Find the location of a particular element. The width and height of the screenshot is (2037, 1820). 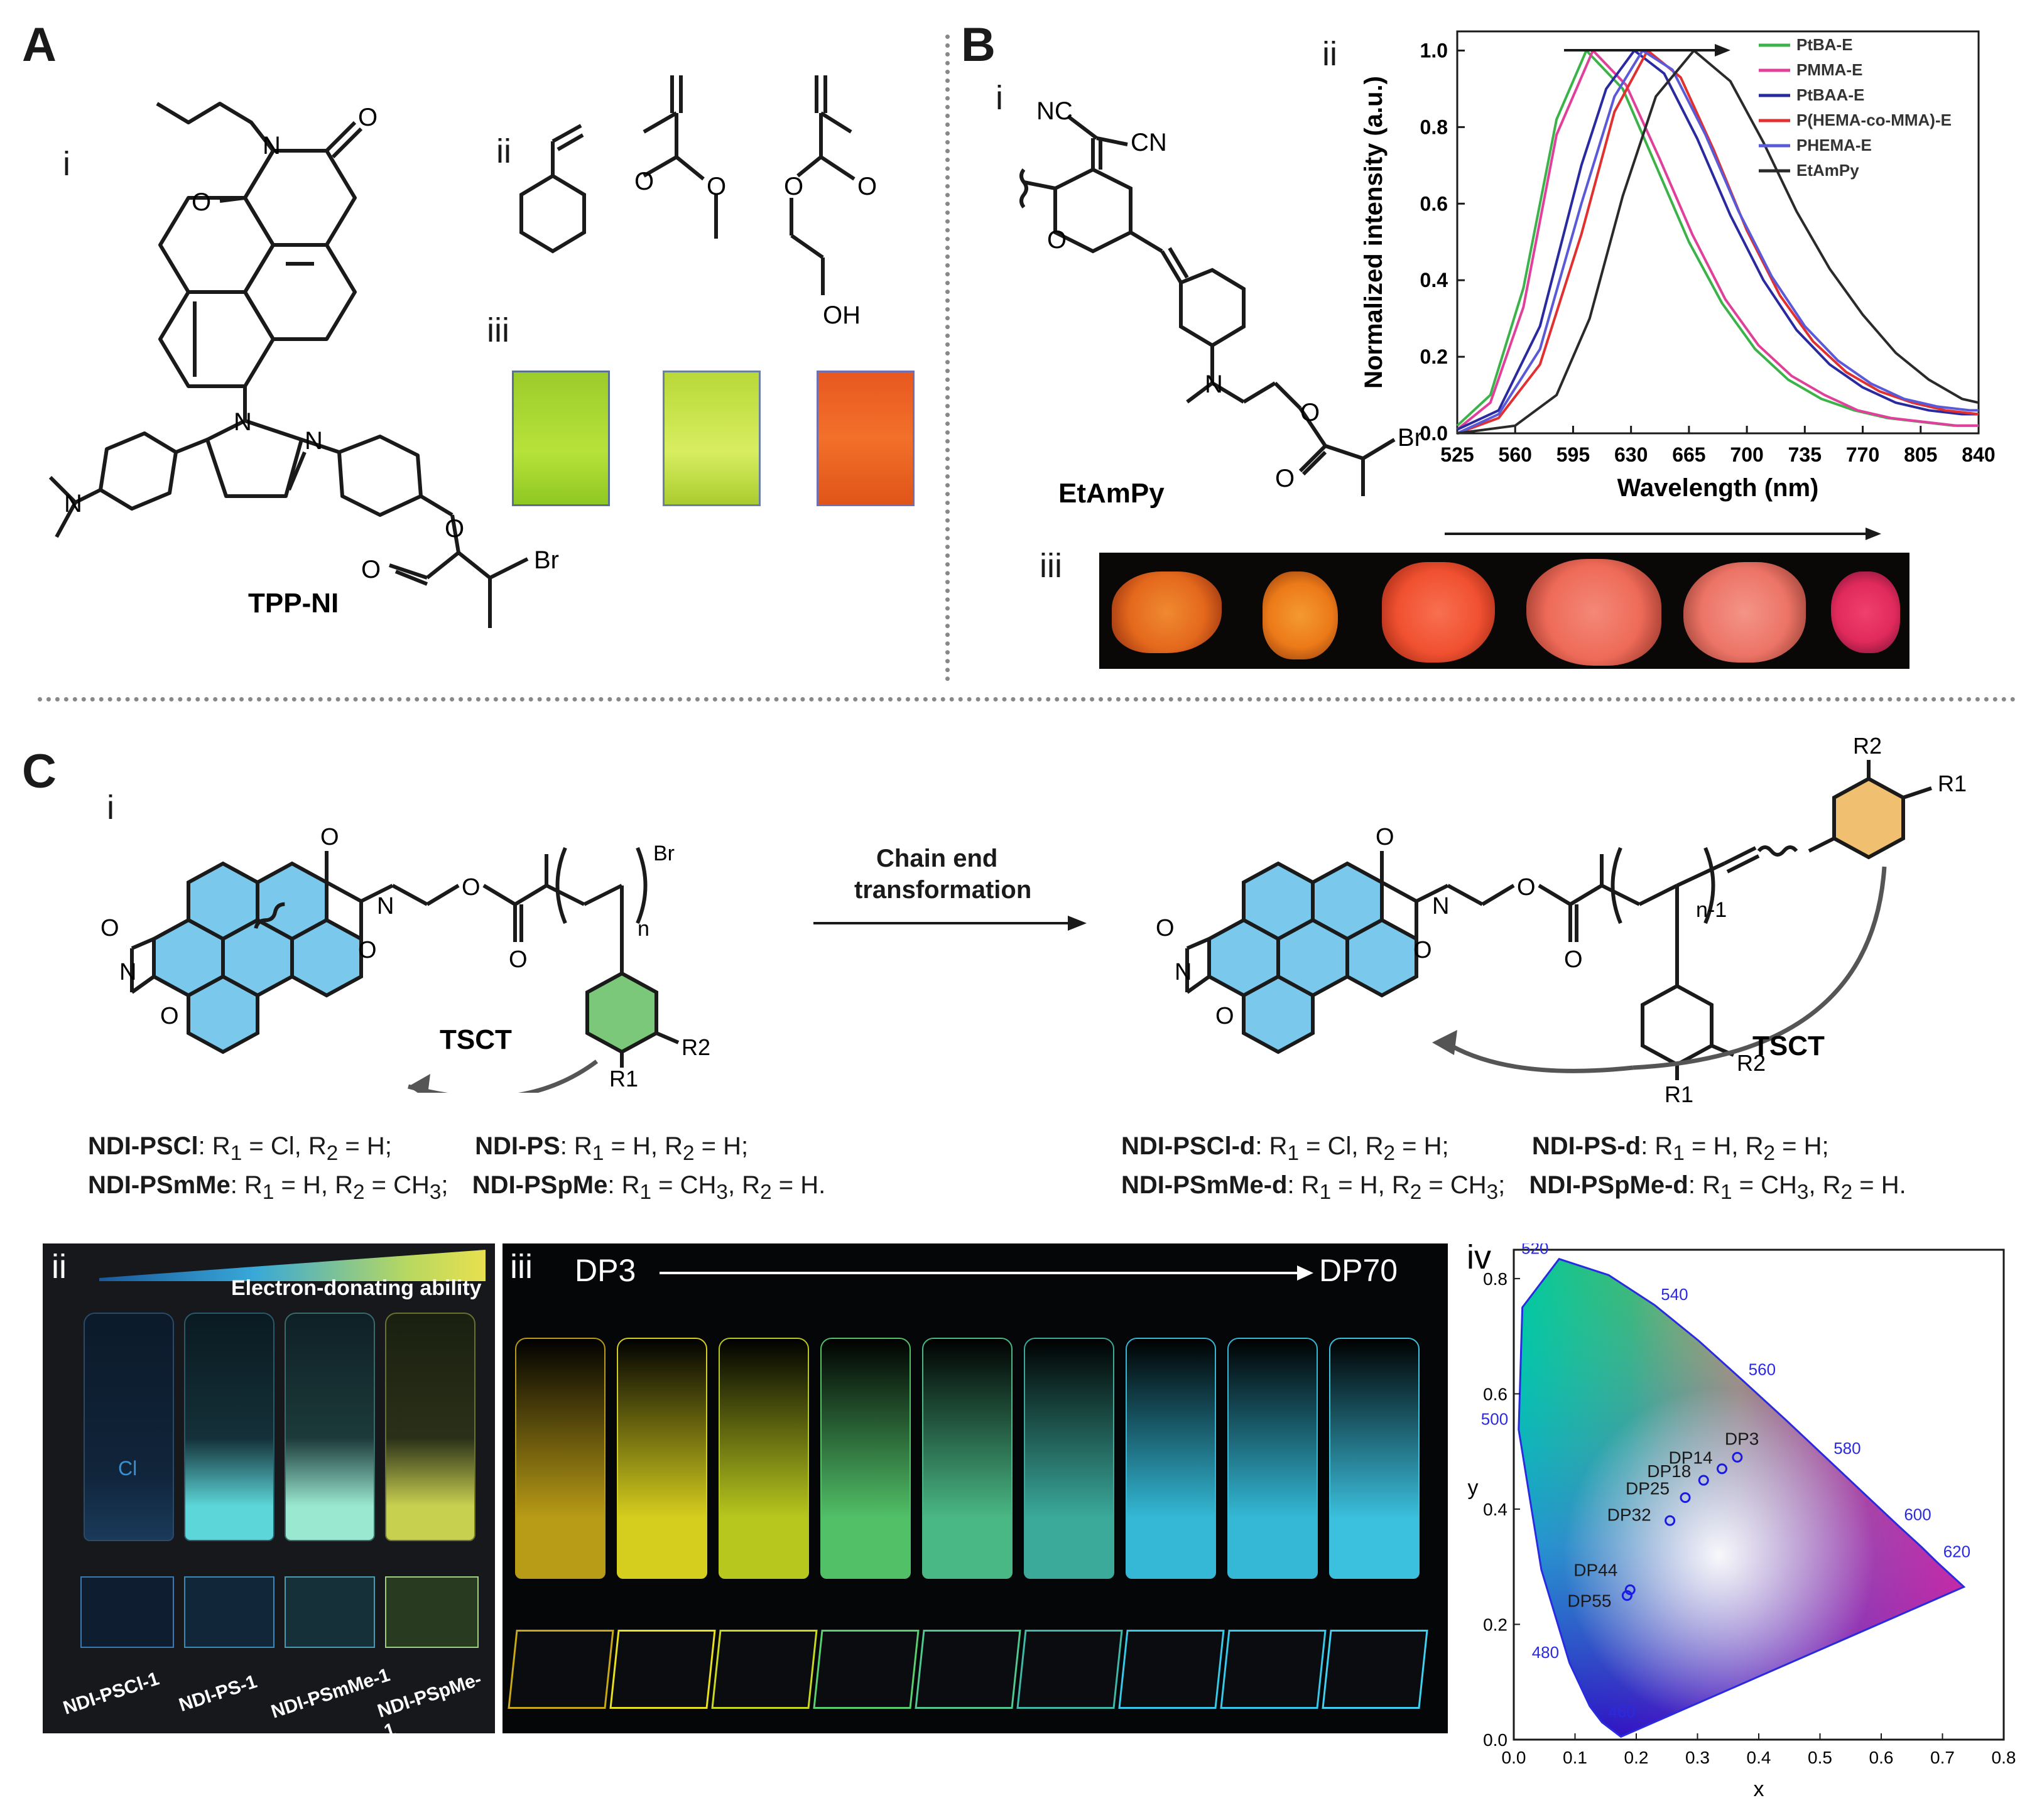

caption-ndi-psmme-d: NDI-PSmMe-d is located at coordinates (1204, 1185).